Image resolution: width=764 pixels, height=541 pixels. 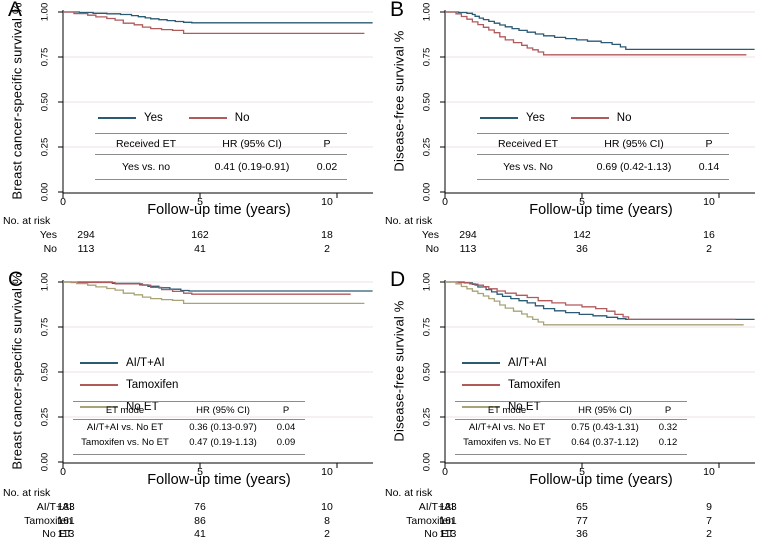 What do you see at coordinates (573, 534) in the screenshot?
I see `risk-row: No ET 113 36 2` at bounding box center [573, 534].